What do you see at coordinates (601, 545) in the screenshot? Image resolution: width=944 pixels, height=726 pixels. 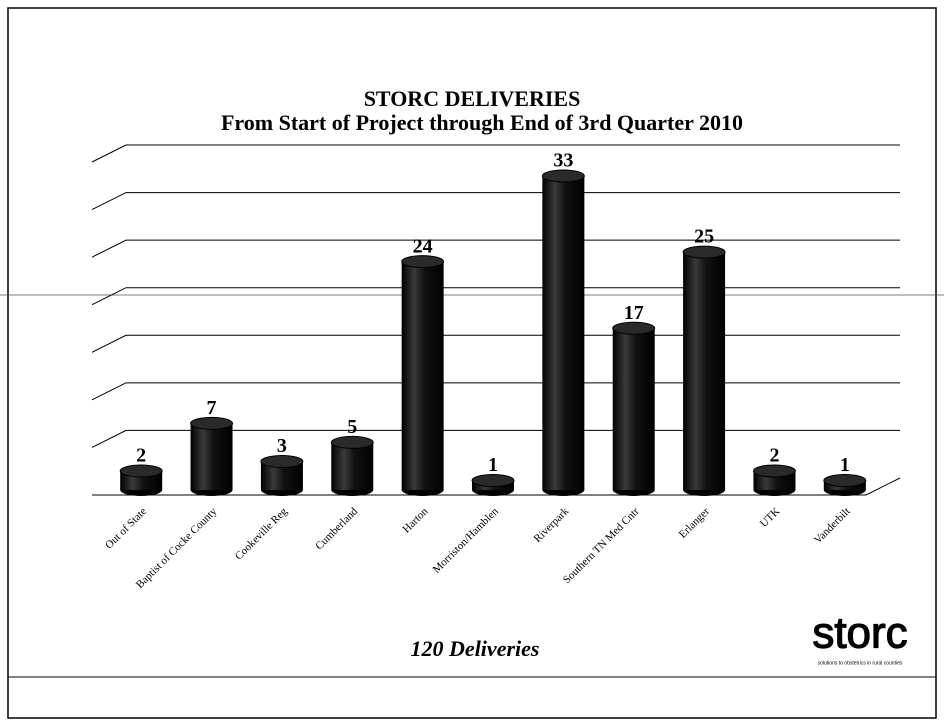 I see `x-tick-label: Southern TN Med Cntr` at bounding box center [601, 545].